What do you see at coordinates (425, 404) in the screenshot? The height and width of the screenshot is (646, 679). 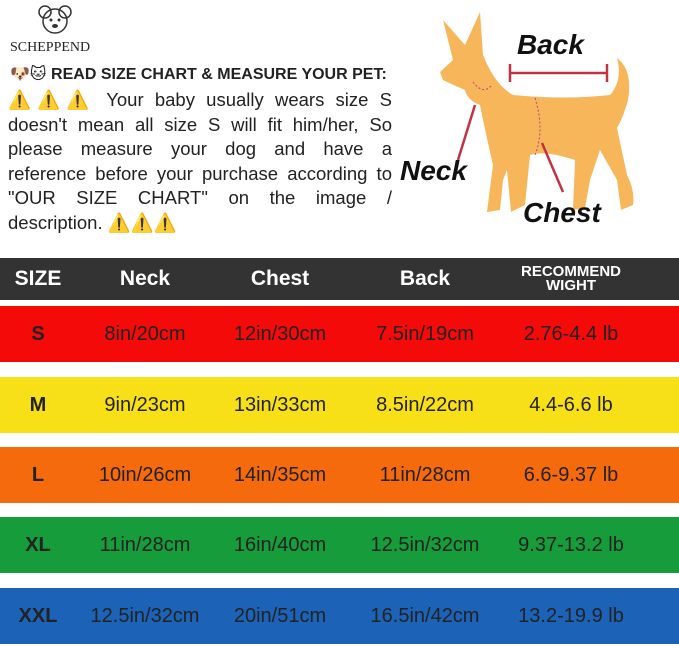 I see `cell: 8.5in/22cm` at bounding box center [425, 404].